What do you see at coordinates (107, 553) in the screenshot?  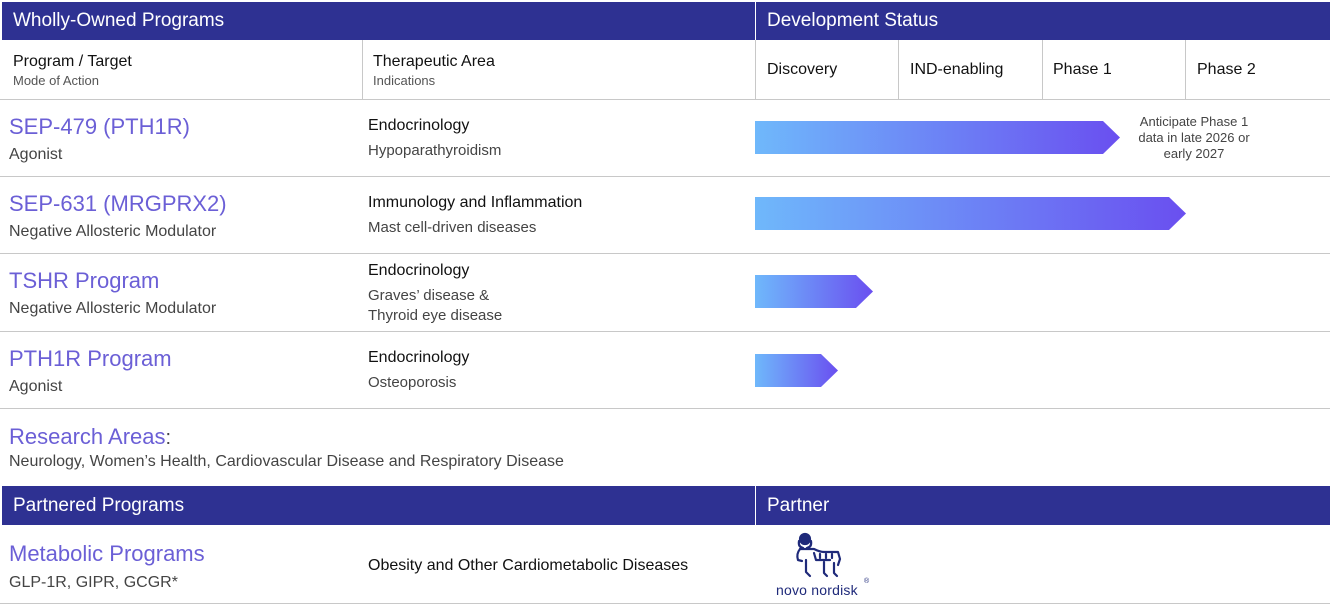 I see `partnered-program-name: Metabolic Programs` at bounding box center [107, 553].